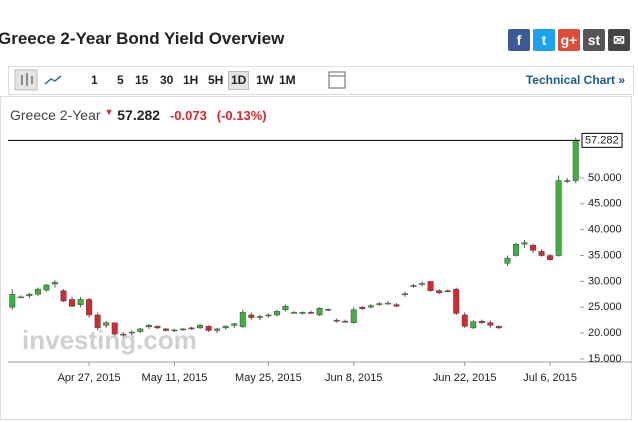 This screenshot has height=422, width=638. Describe the element at coordinates (191, 80) in the screenshot. I see `interval-button: 1H` at that location.